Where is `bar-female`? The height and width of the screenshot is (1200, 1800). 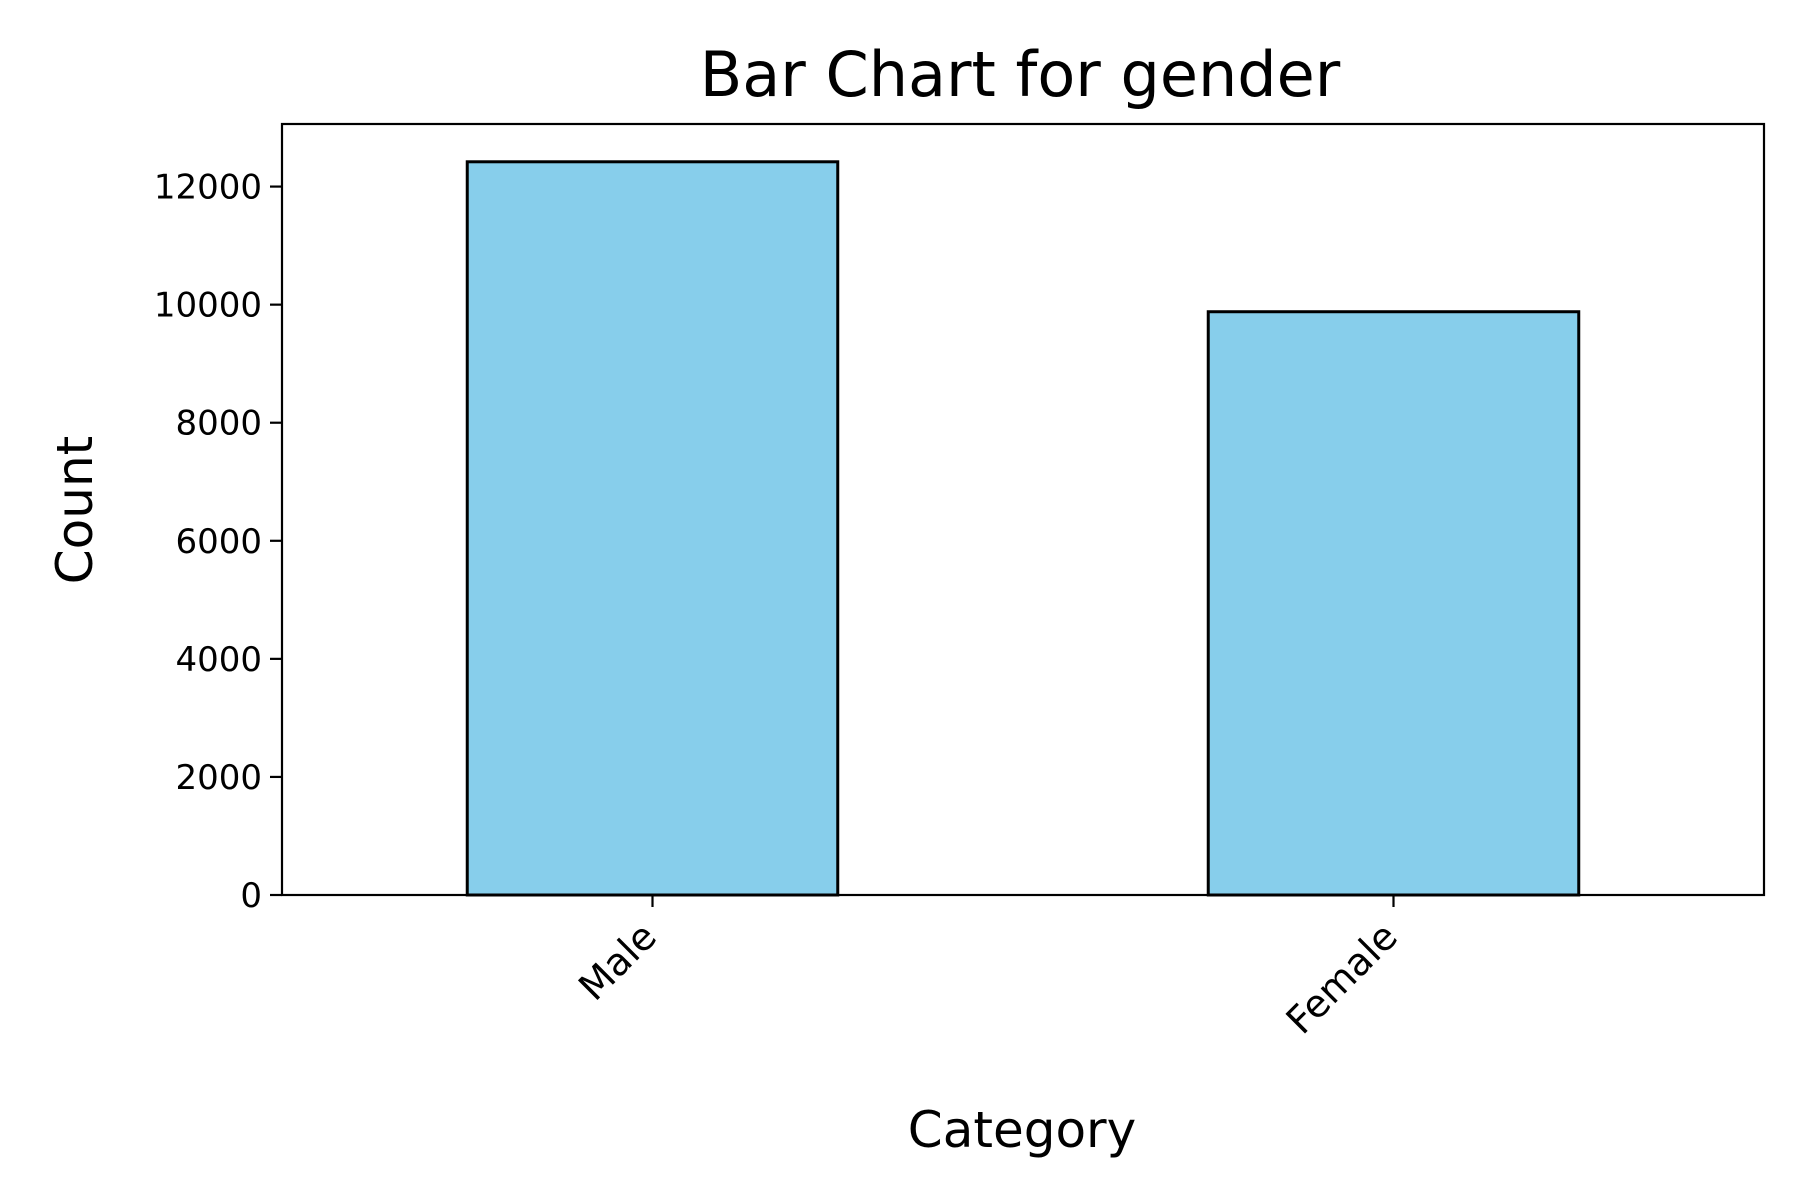
bar-female is located at coordinates (1393, 603).